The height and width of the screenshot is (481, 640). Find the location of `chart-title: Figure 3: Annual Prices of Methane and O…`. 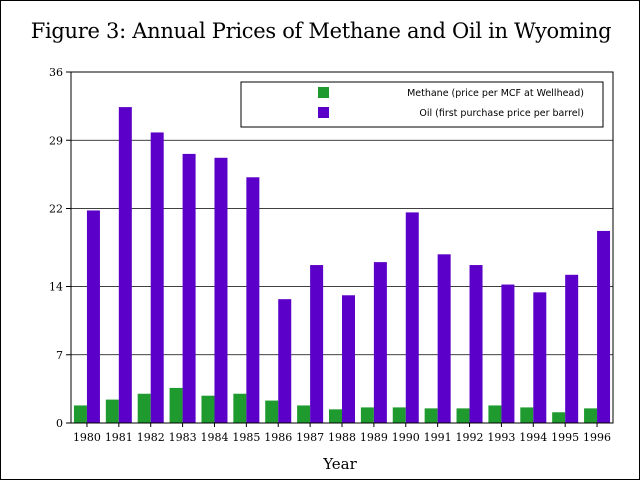

chart-title: Figure 3: Annual Prices of Methane and O… is located at coordinates (321, 31).